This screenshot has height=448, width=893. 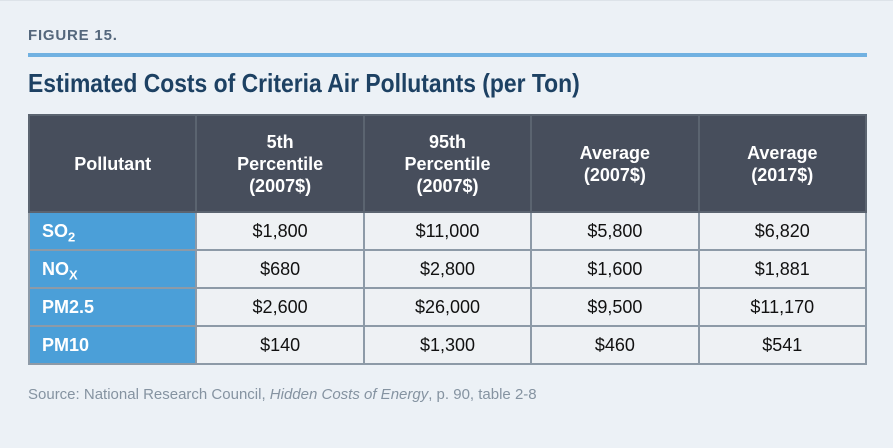 I want to click on cell-pm10-average-2017: $541, so click(x=782, y=345).